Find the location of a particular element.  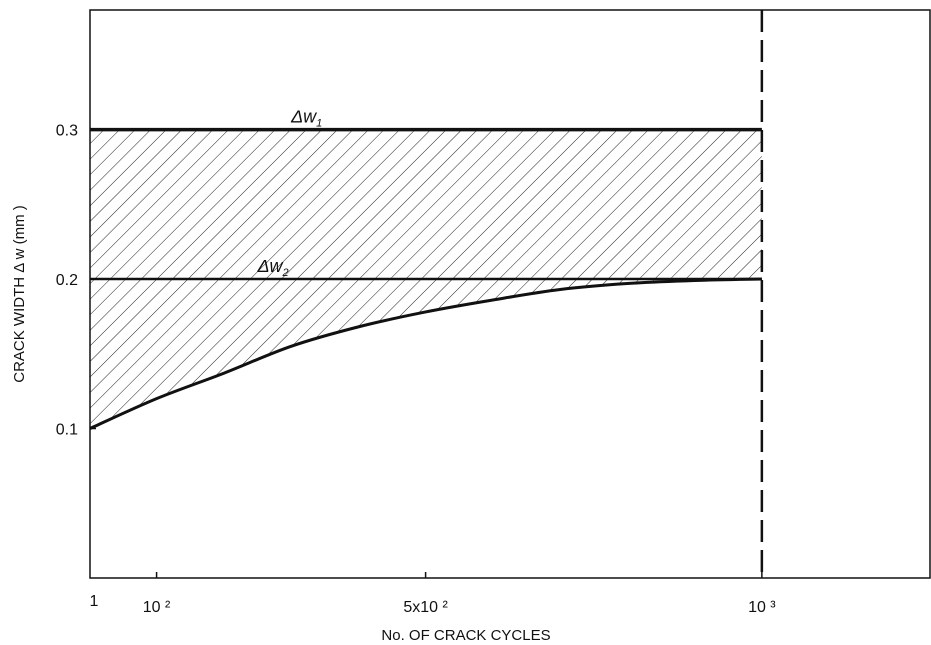

x-tick-label: 1 is located at coordinates (94, 601).